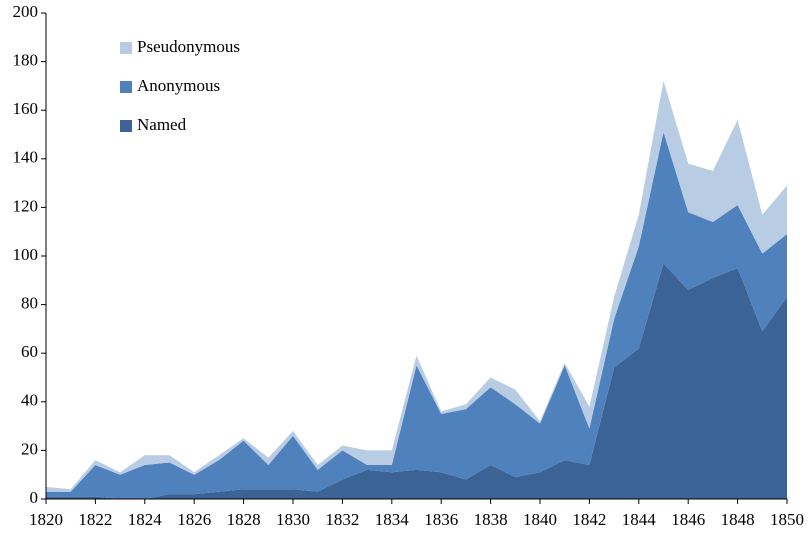  What do you see at coordinates (293, 519) in the screenshot?
I see `x-tick-label: 1830` at bounding box center [293, 519].